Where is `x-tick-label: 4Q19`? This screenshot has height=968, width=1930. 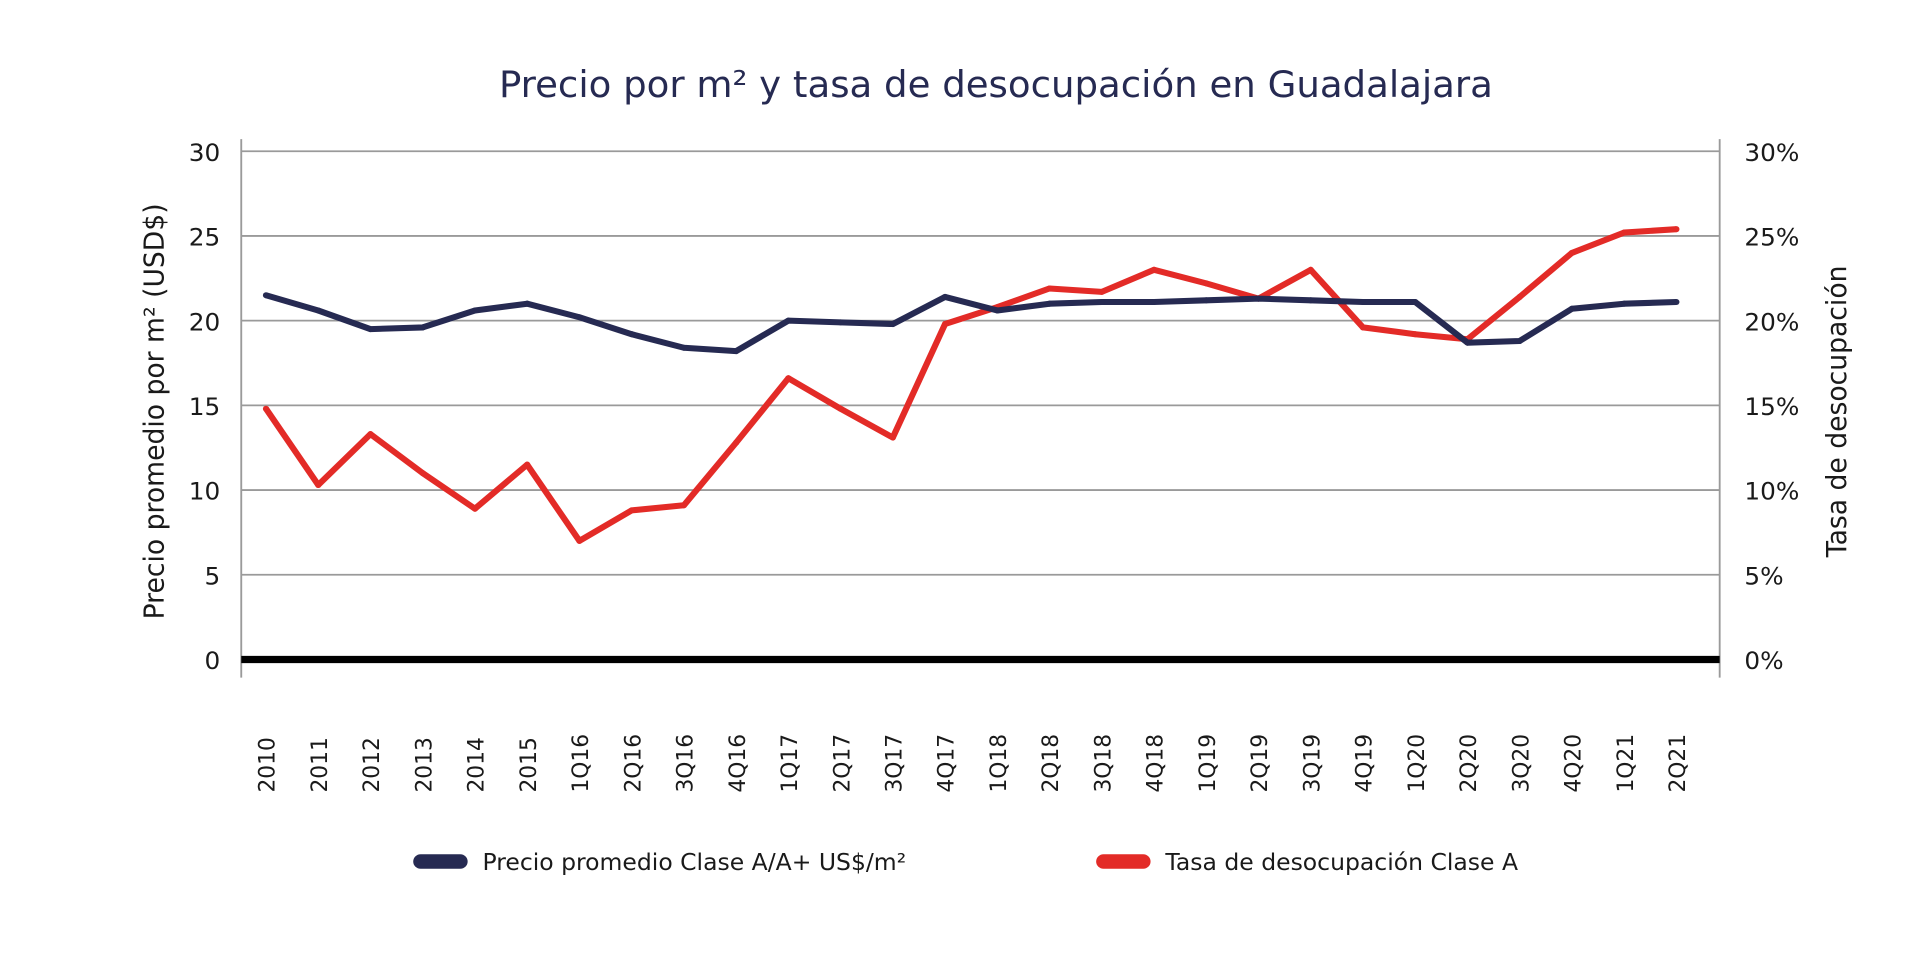 x-tick-label: 4Q19 is located at coordinates (1364, 763).